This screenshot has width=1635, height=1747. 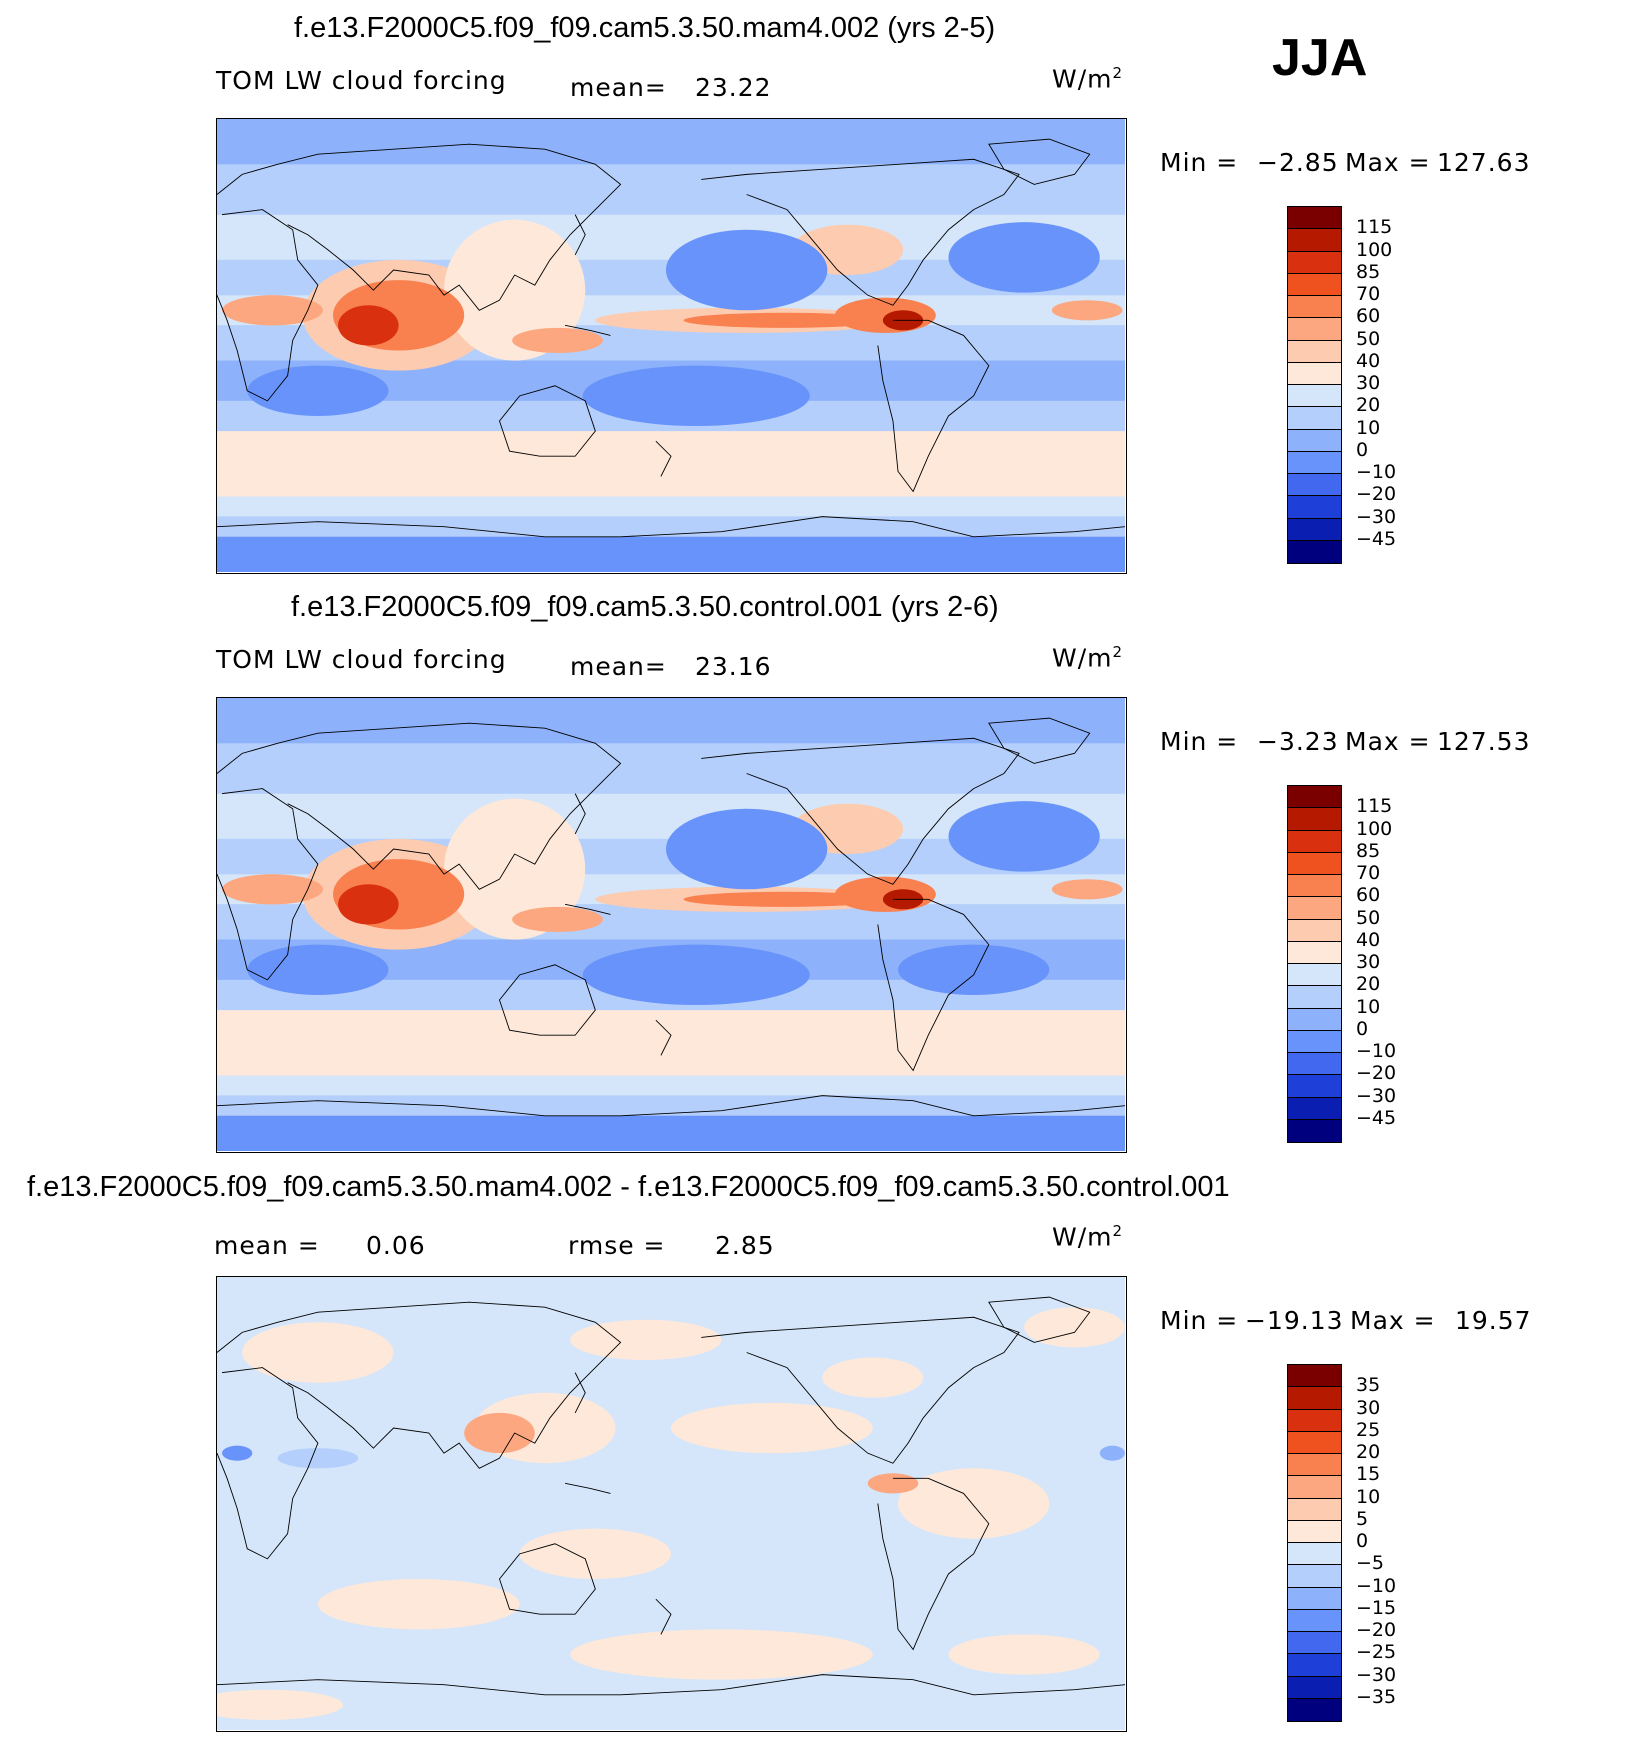 What do you see at coordinates (745, 1245) in the screenshot?
I see `panel-3-rmse-value: 2.85` at bounding box center [745, 1245].